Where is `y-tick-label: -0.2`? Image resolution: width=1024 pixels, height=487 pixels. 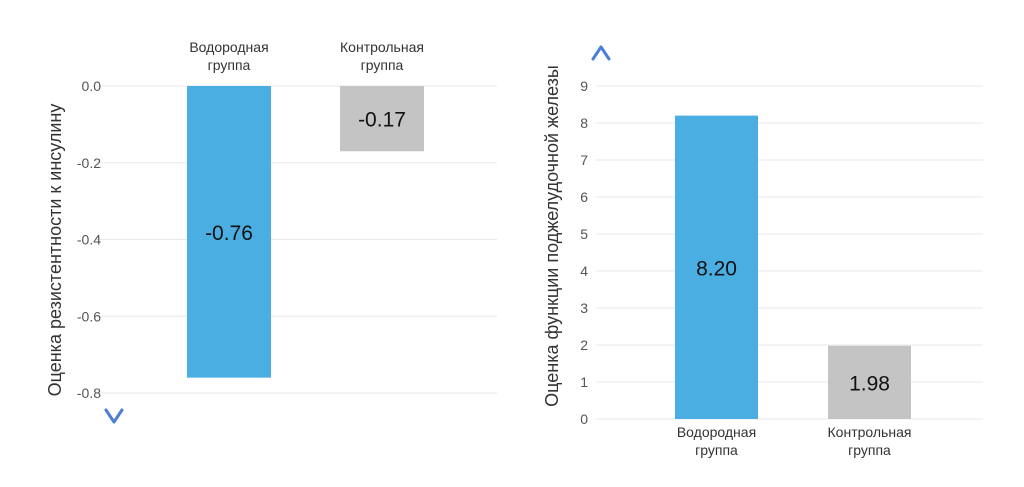
y-tick-label: -0.2 is located at coordinates (89, 163).